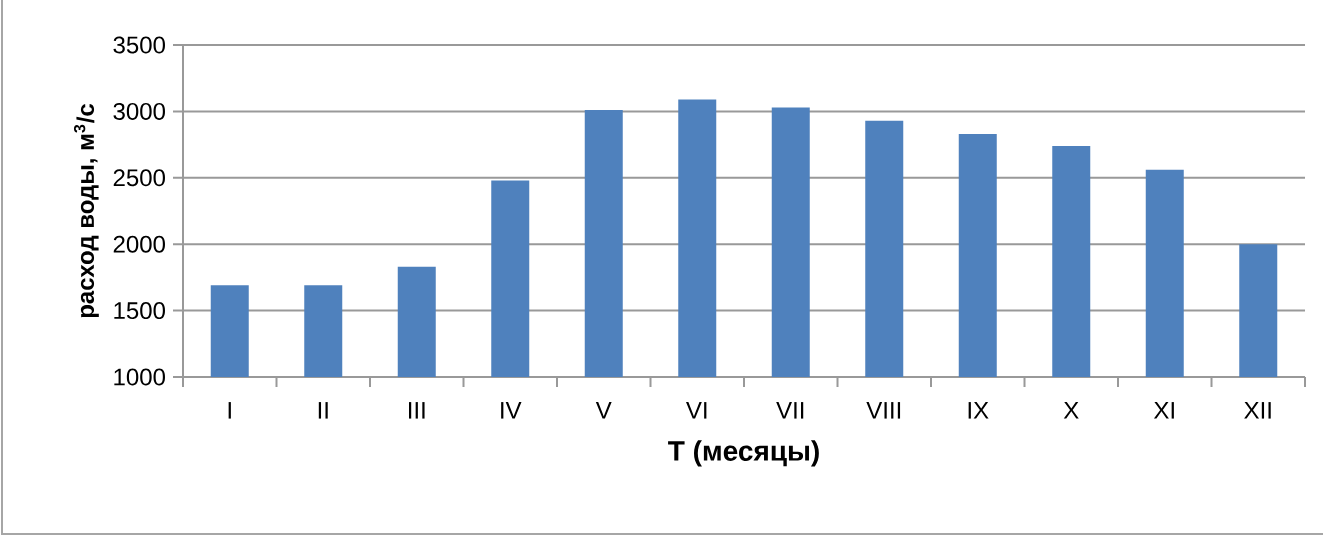  Describe the element at coordinates (139, 244) in the screenshot. I see `y-tick-label: 2000` at that location.